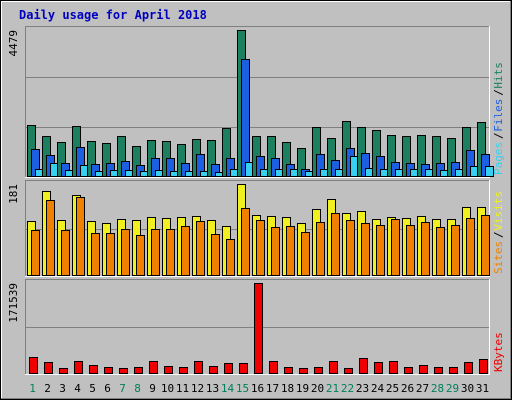 Image resolution: width=512 pixels, height=400 pixels. What do you see at coordinates (437, 388) in the screenshot?
I see `x-tick-label-28: 28` at bounding box center [437, 388].